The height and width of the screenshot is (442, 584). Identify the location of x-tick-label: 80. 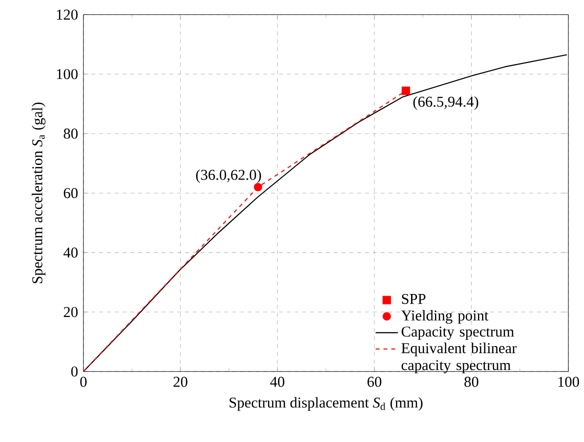
(471, 381).